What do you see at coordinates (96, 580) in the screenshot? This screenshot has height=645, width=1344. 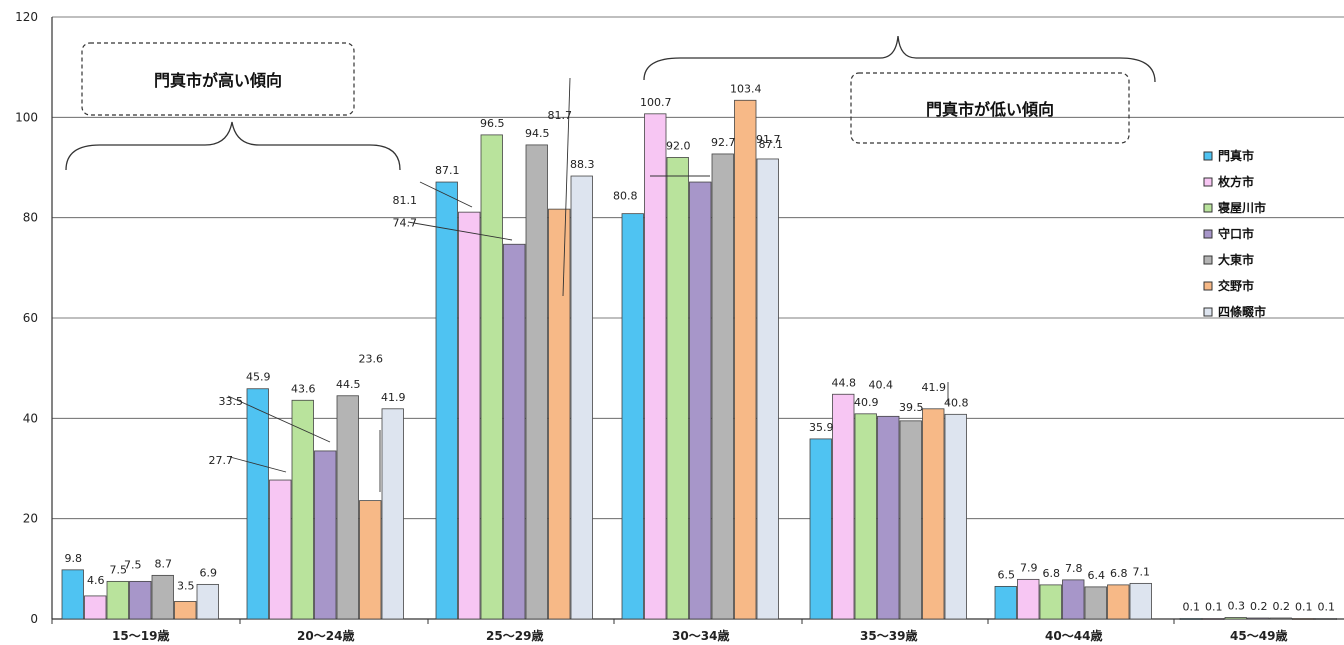 I see `data-label: 4.6` at bounding box center [96, 580].